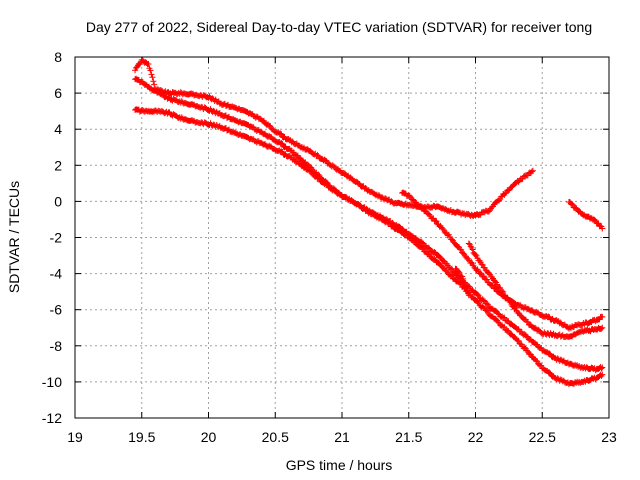  What do you see at coordinates (58, 165) in the screenshot?
I see `y-tick-label: 2` at bounding box center [58, 165].